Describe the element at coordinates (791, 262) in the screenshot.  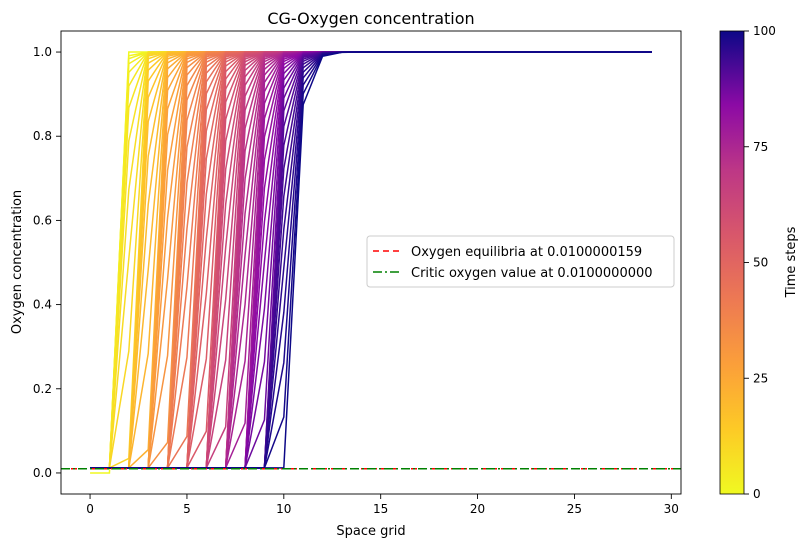
I see `colorbar-label: Time steps` at that location.